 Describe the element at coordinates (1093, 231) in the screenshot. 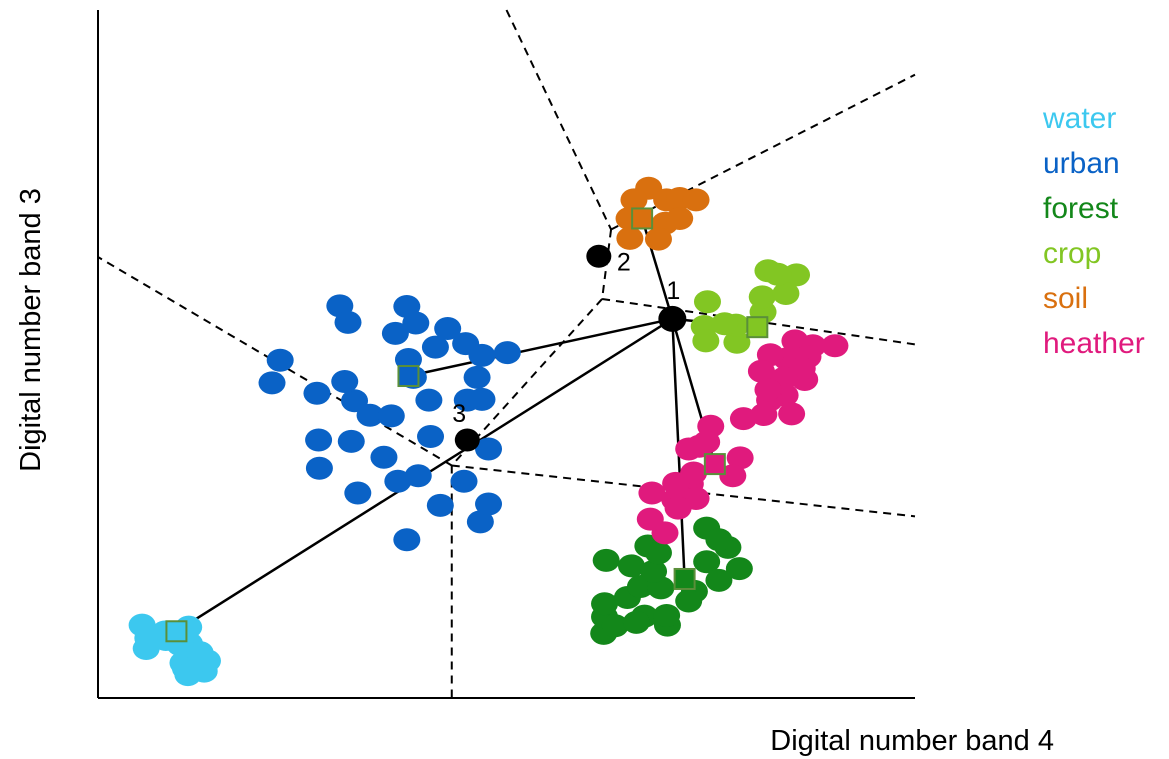

I see `legend: water urban forest crop soil heather` at that location.